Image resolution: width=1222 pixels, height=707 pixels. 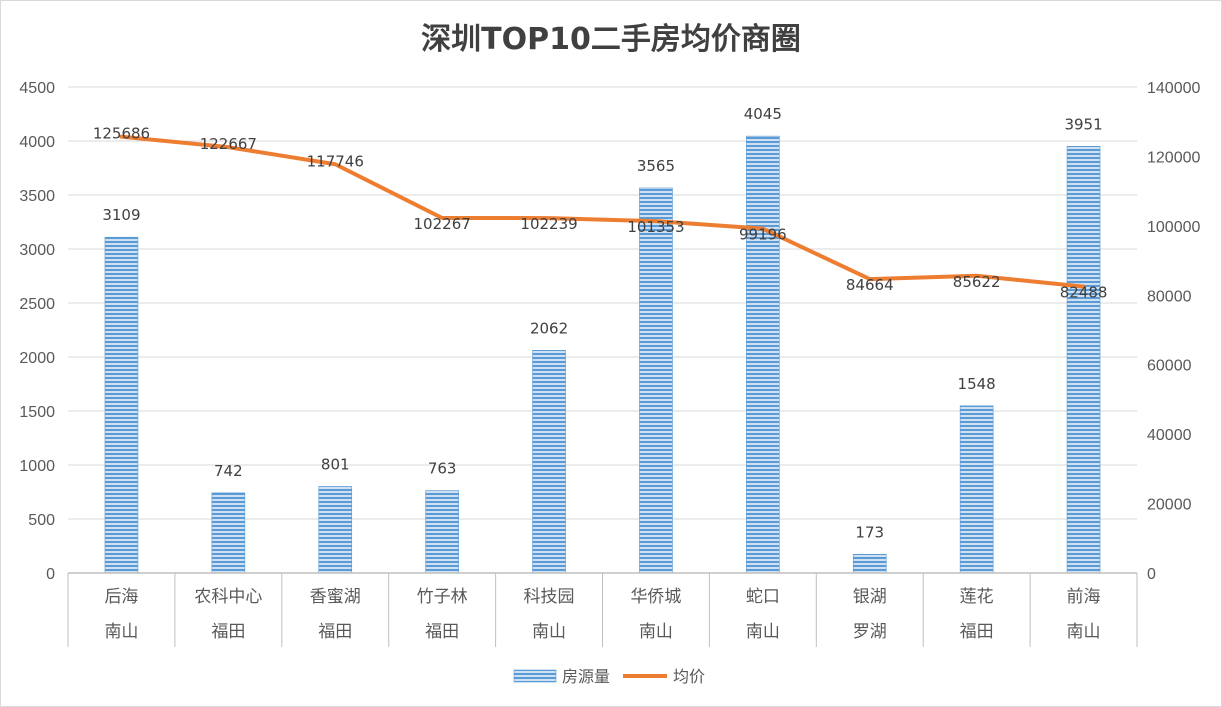 I want to click on district-label: 罗湖, so click(x=870, y=632).